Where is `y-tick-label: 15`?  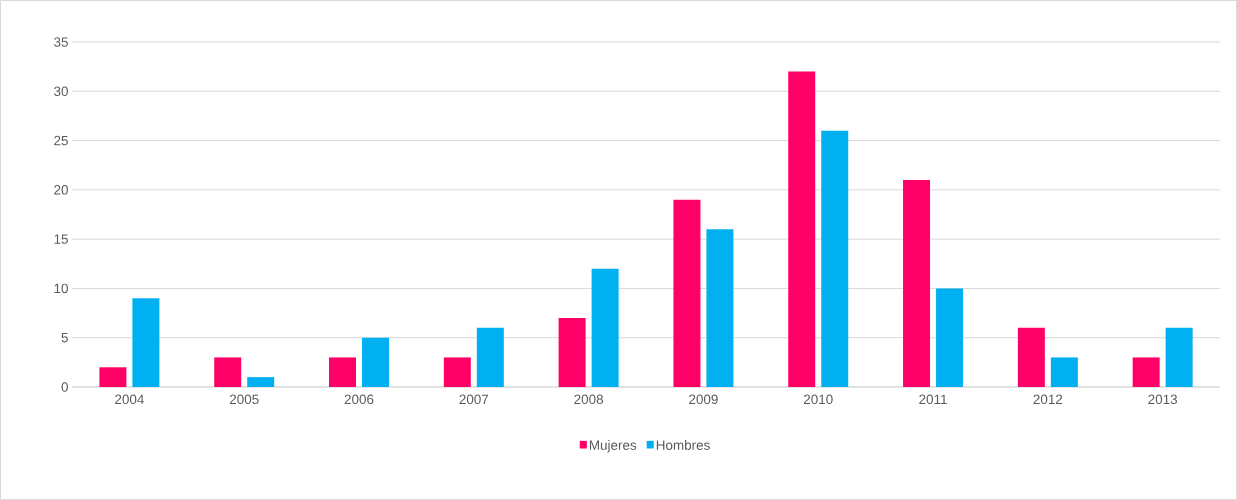
y-tick-label: 15 is located at coordinates (61, 239).